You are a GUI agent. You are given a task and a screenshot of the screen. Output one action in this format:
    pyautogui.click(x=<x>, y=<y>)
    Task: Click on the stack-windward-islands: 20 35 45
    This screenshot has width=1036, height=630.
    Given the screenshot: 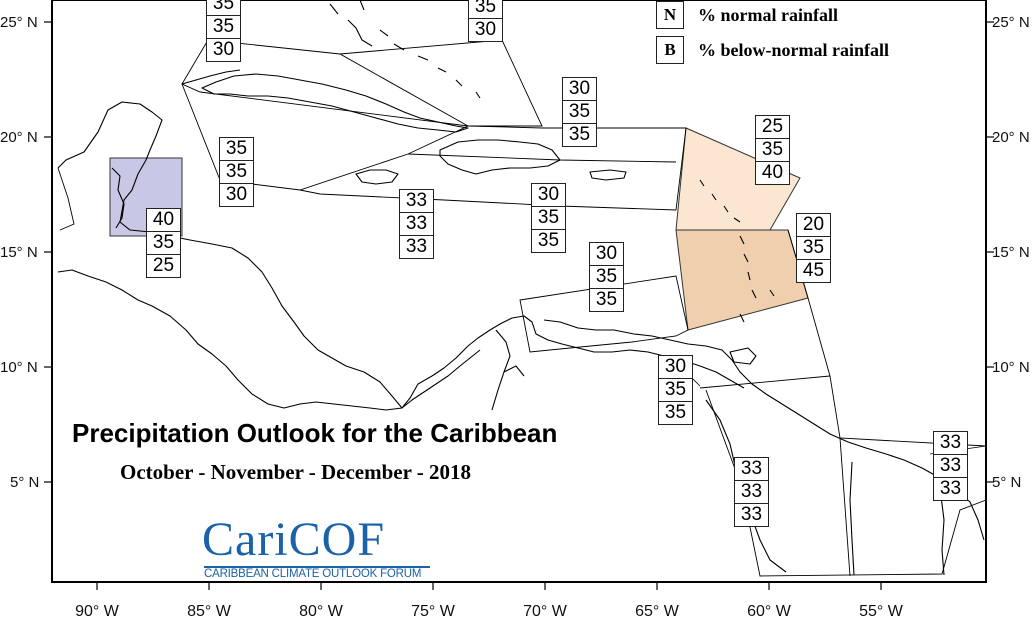 What is the action you would take?
    pyautogui.click(x=813, y=248)
    